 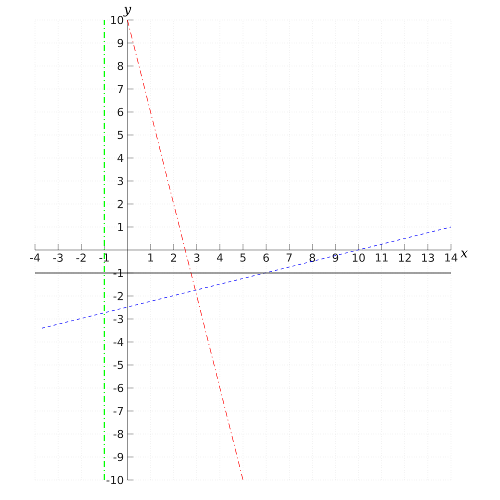 I want to click on x-tick-label: 4, so click(x=219, y=258).